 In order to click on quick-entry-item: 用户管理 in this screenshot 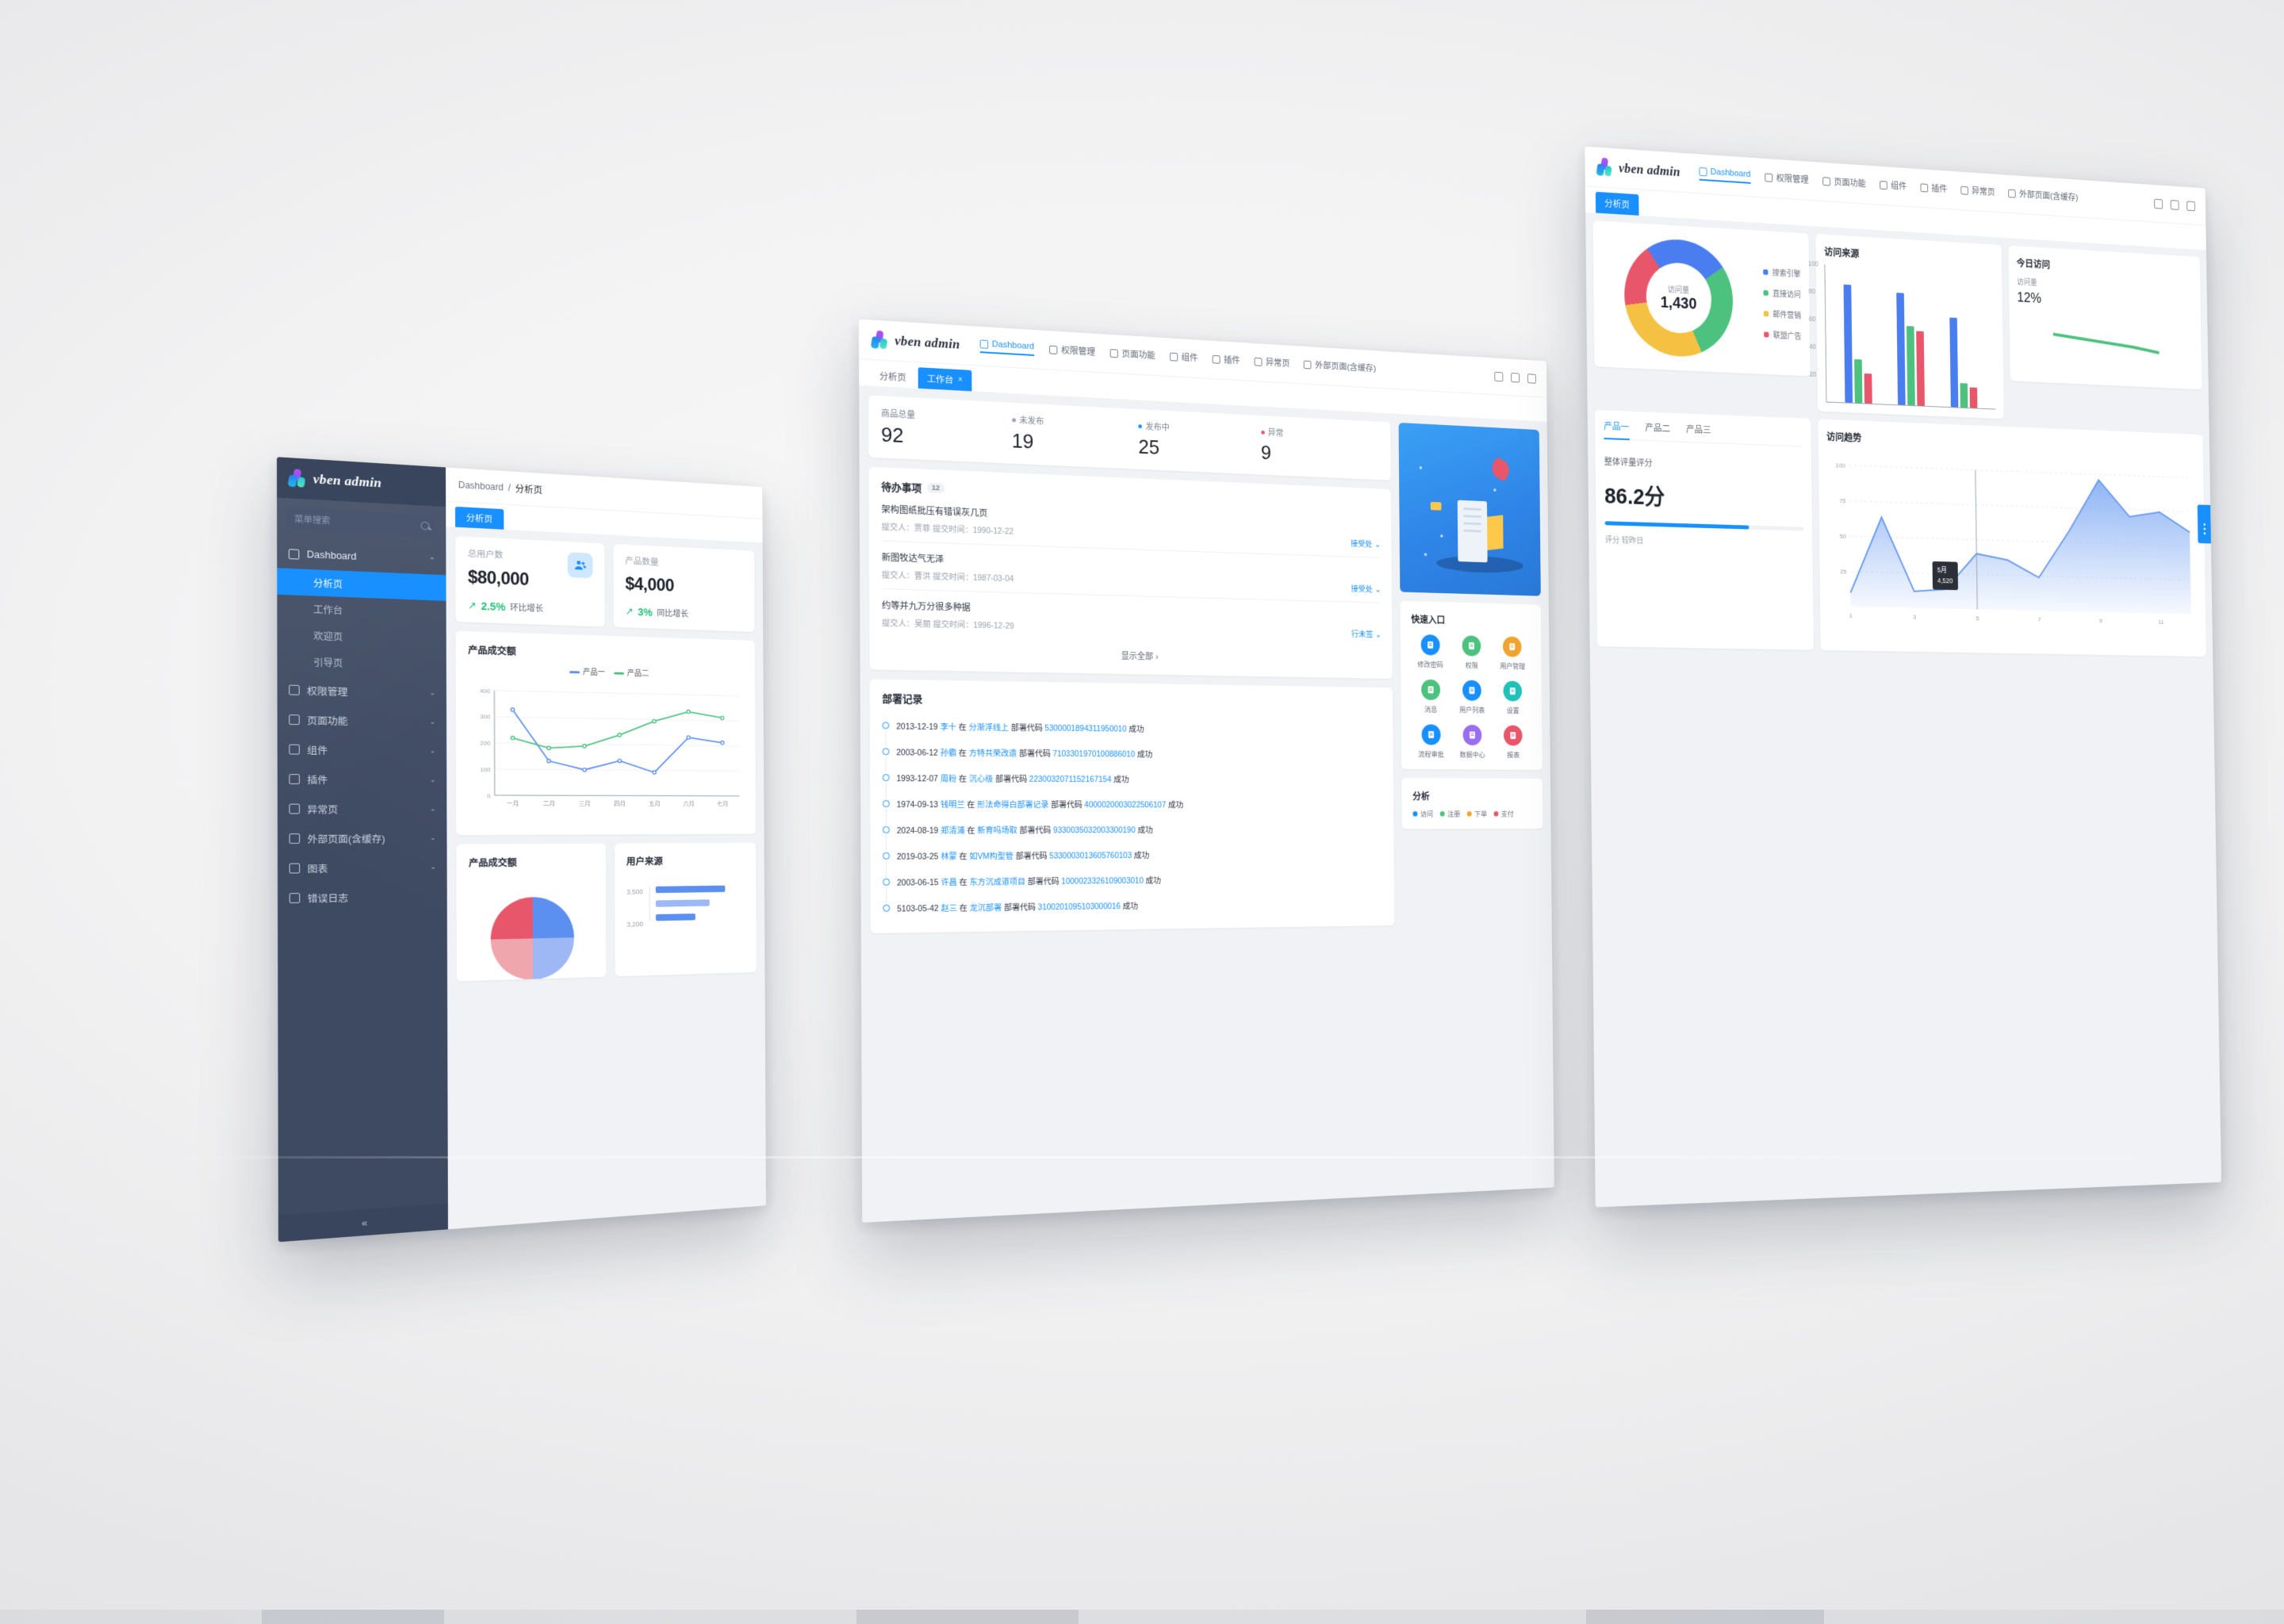, I will do `click(1512, 653)`.